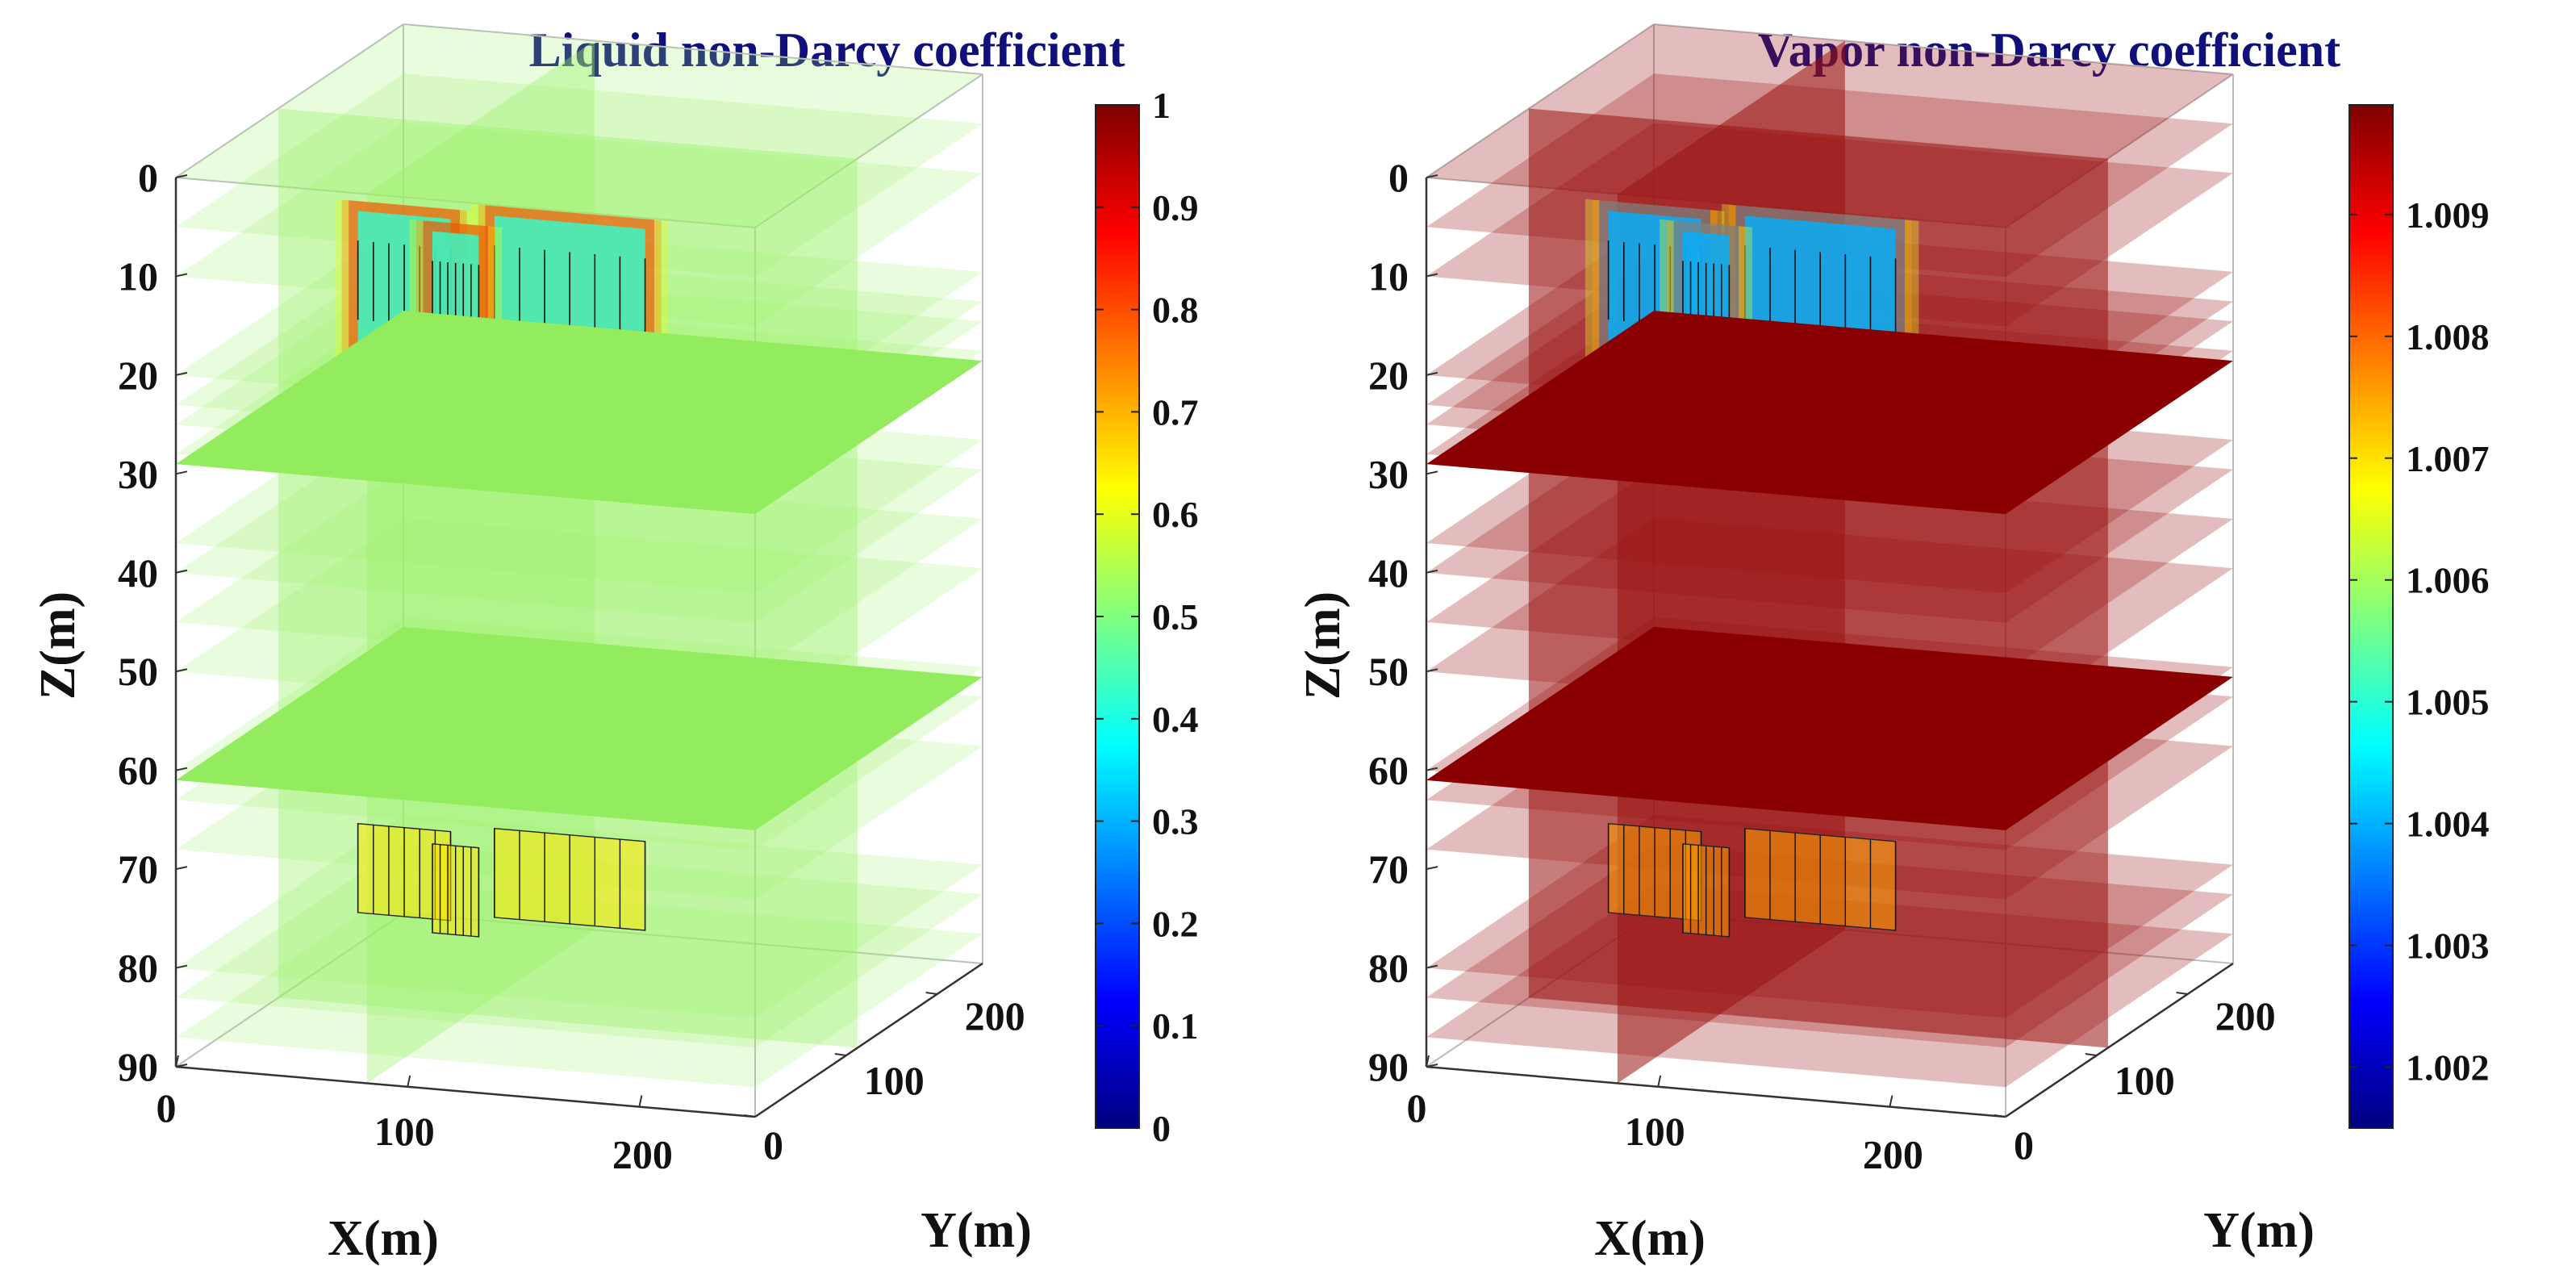  What do you see at coordinates (1161, 1129) in the screenshot?
I see `colorbar-tick-label: 0` at bounding box center [1161, 1129].